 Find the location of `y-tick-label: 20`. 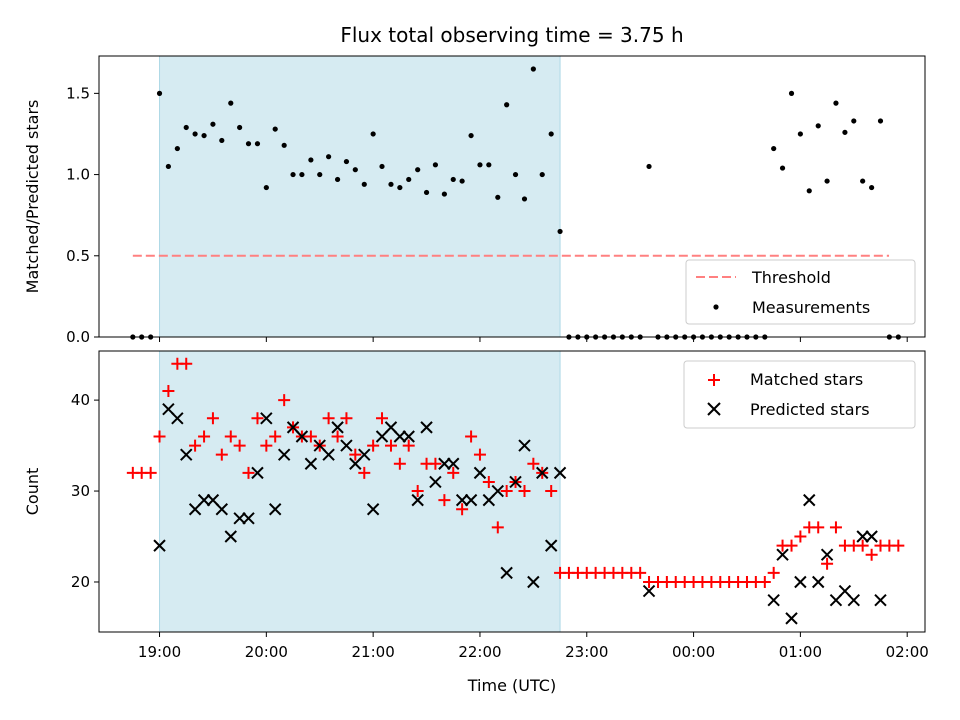

y-tick-label: 20 is located at coordinates (80, 582).